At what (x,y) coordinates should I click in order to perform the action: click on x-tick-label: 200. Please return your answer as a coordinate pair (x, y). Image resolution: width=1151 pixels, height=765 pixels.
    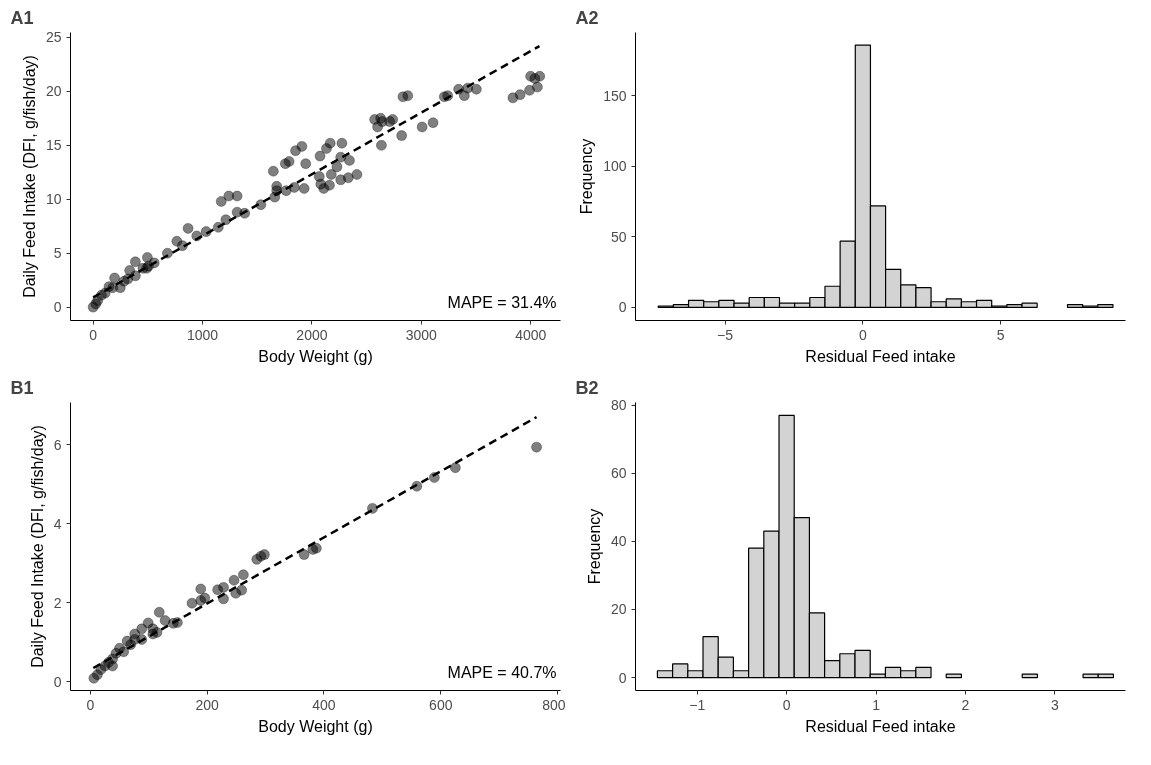
    Looking at the image, I should click on (207, 704).